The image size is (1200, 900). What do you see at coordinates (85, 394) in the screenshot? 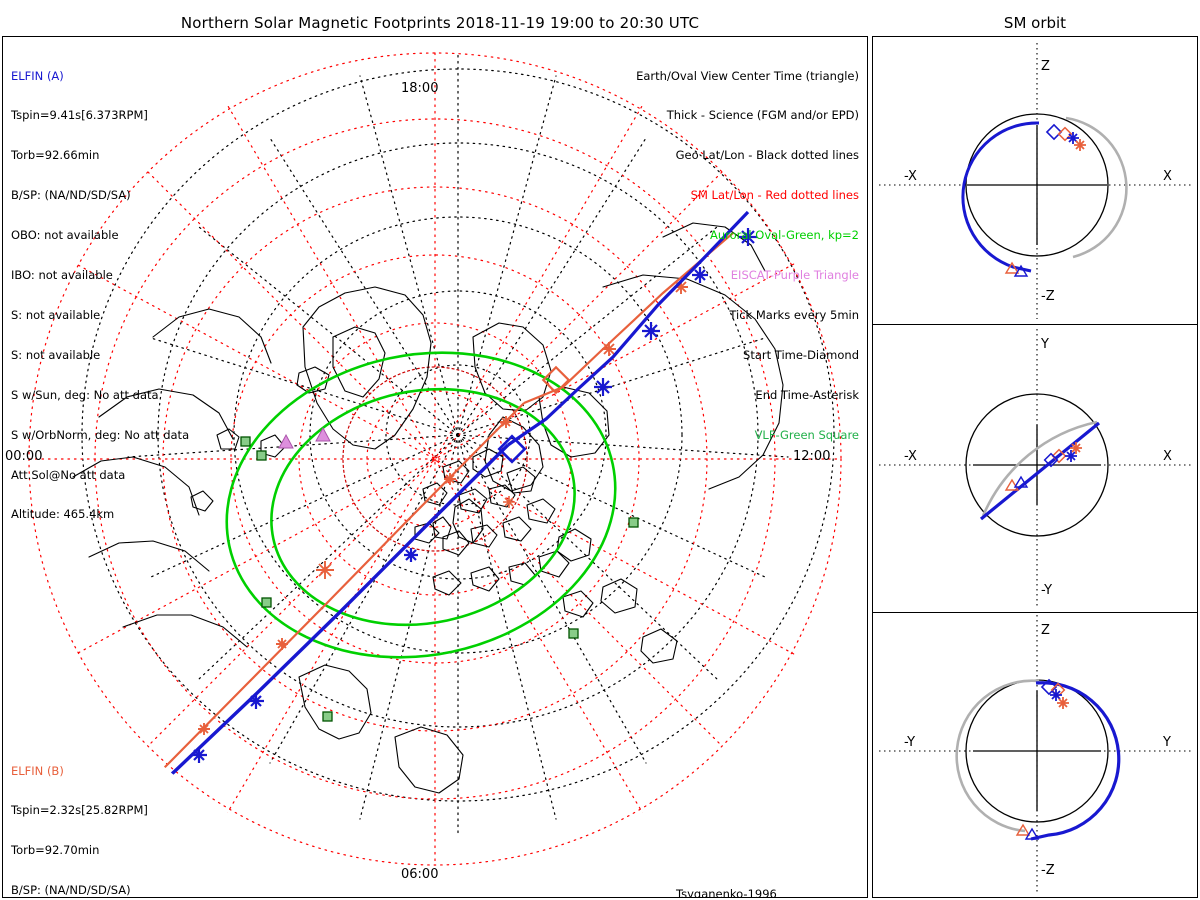
I see `elfin-a-line-7: S w/Sun, deg: No att data` at bounding box center [85, 394].